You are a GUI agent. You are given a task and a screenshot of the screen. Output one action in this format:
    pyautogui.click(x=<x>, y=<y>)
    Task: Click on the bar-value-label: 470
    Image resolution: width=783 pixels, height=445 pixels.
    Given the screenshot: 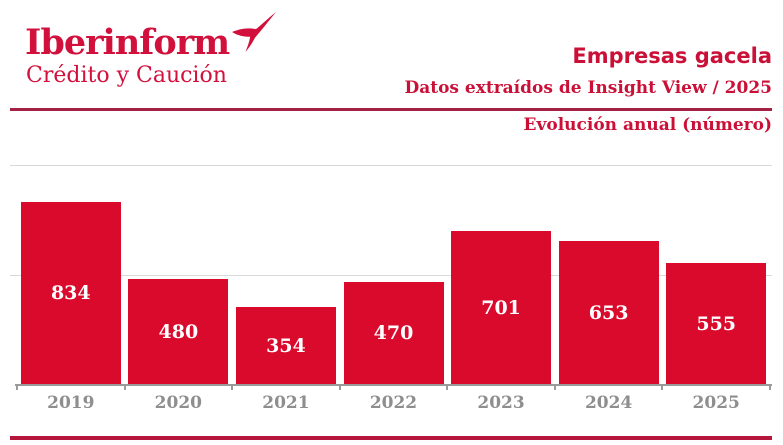 What is the action you would take?
    pyautogui.click(x=393, y=333)
    